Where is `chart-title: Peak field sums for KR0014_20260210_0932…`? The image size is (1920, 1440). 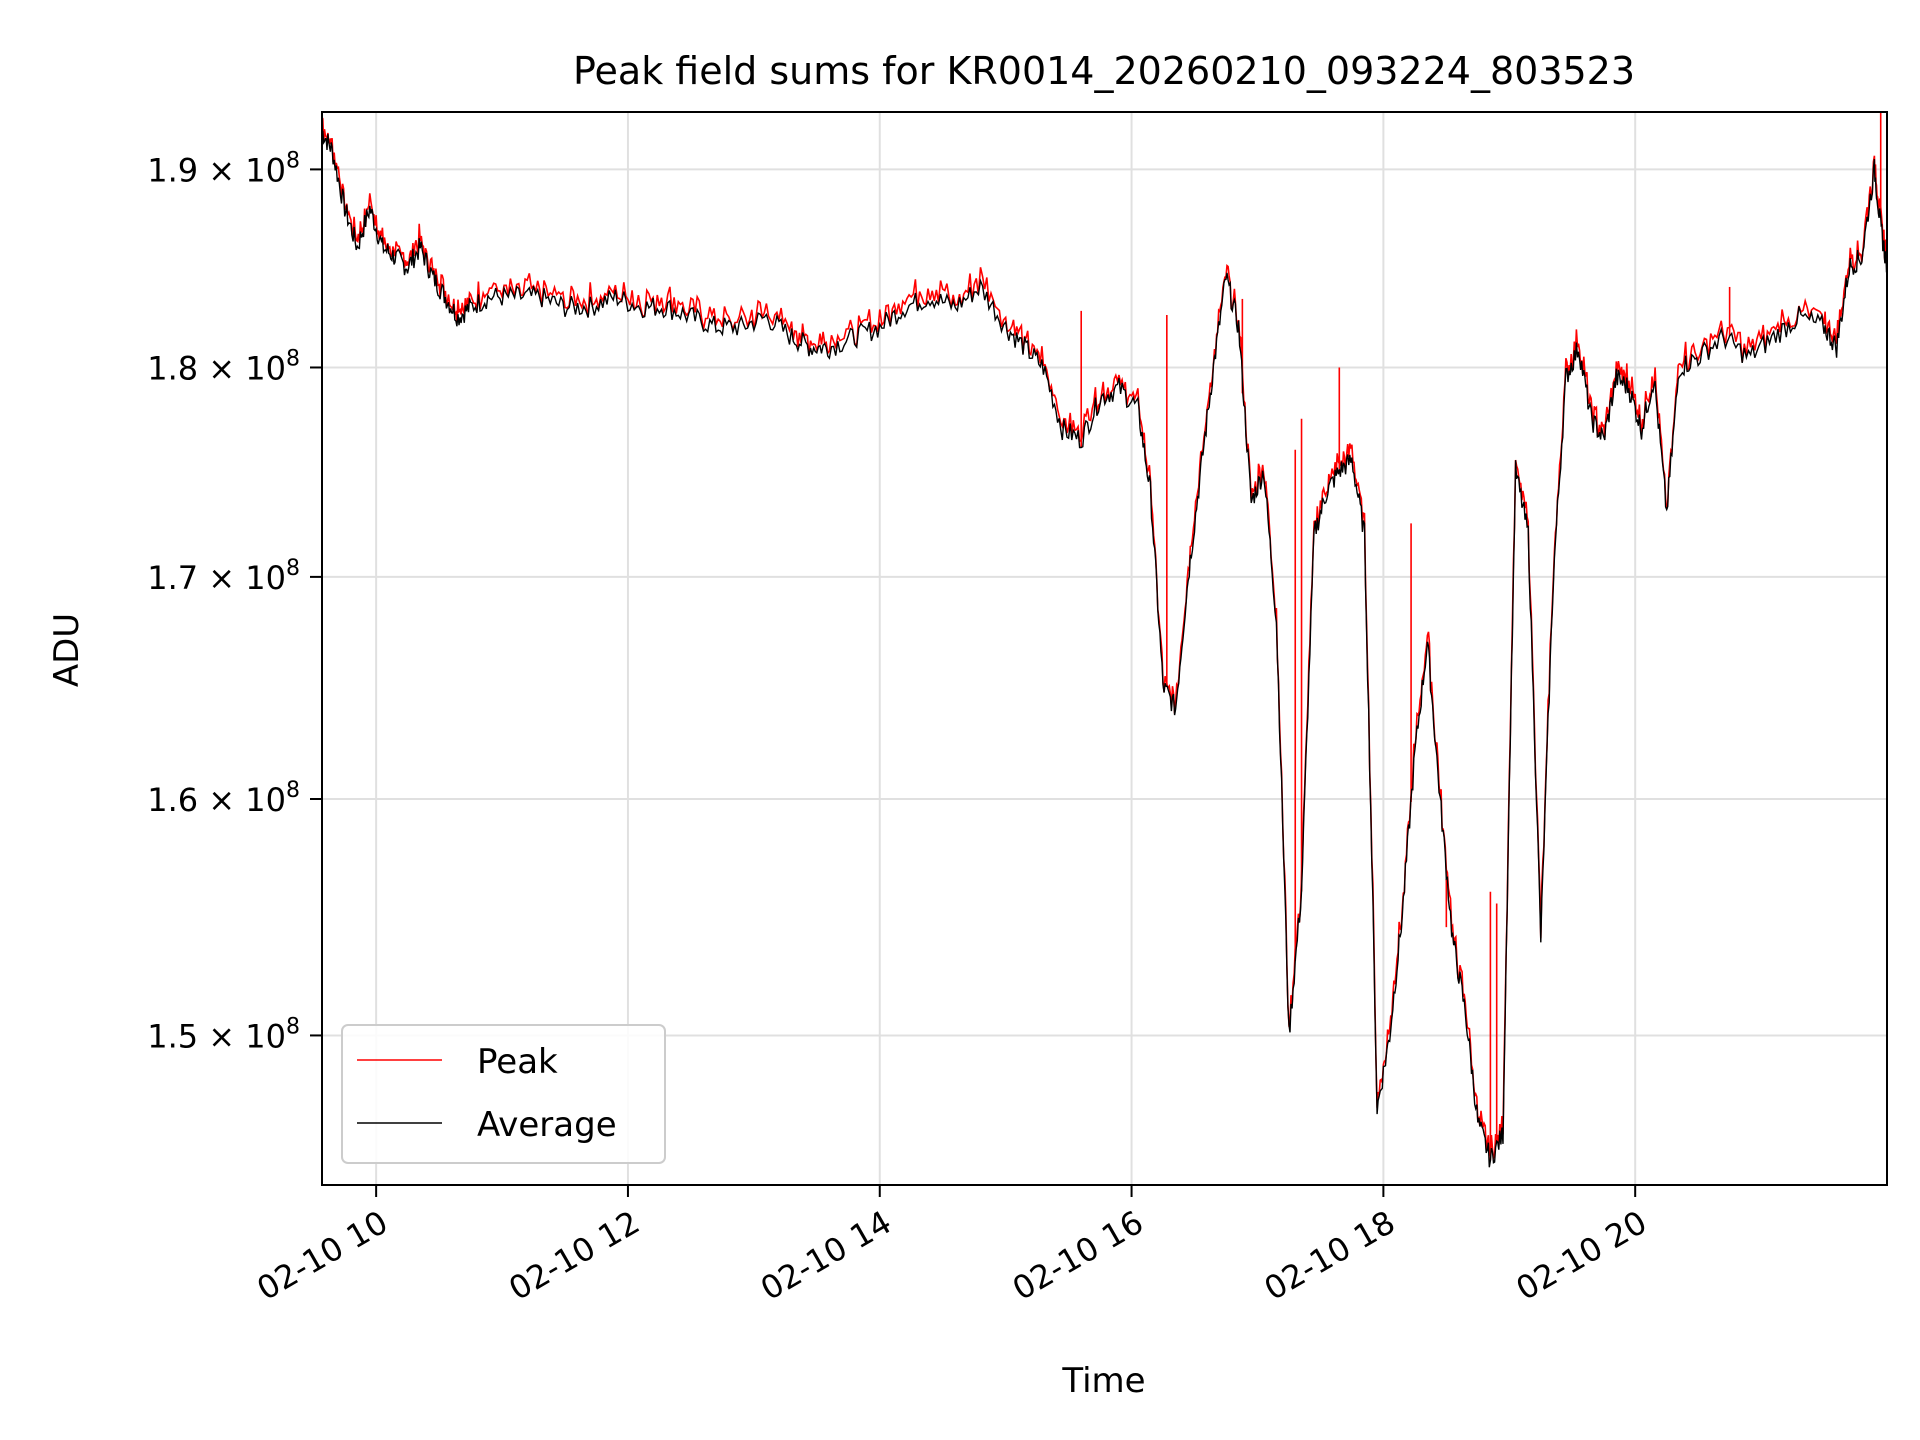
chart-title: Peak field sums for KR0014_20260210_0932… is located at coordinates (1104, 71).